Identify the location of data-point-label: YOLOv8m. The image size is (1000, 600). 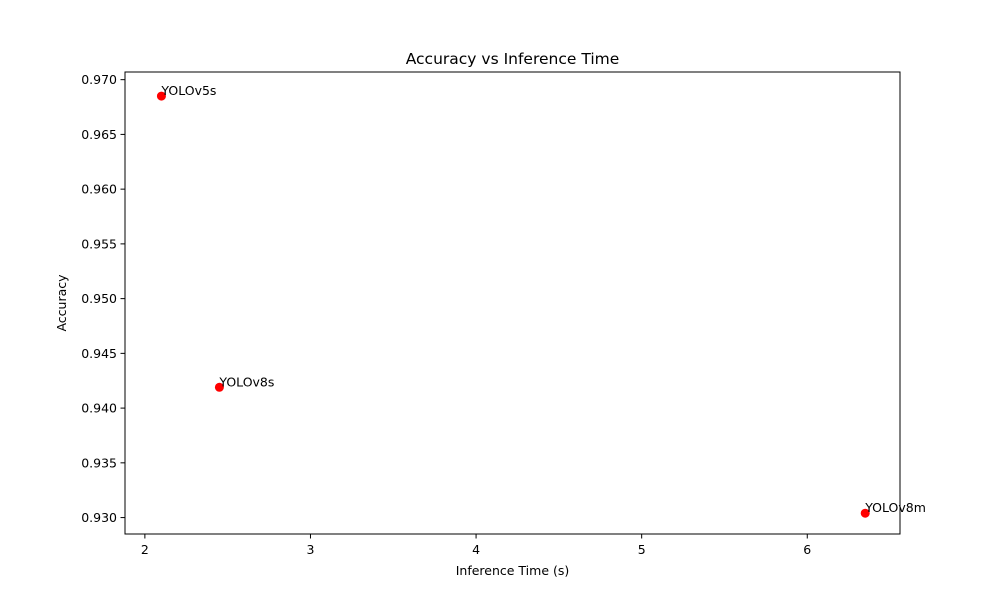
(895, 507).